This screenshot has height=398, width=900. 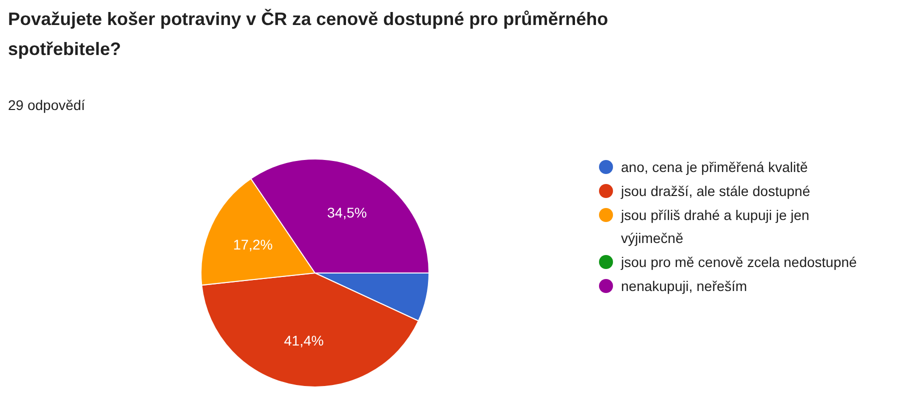 I want to click on legend-label: nenakupuji, neřeším, so click(x=684, y=286).